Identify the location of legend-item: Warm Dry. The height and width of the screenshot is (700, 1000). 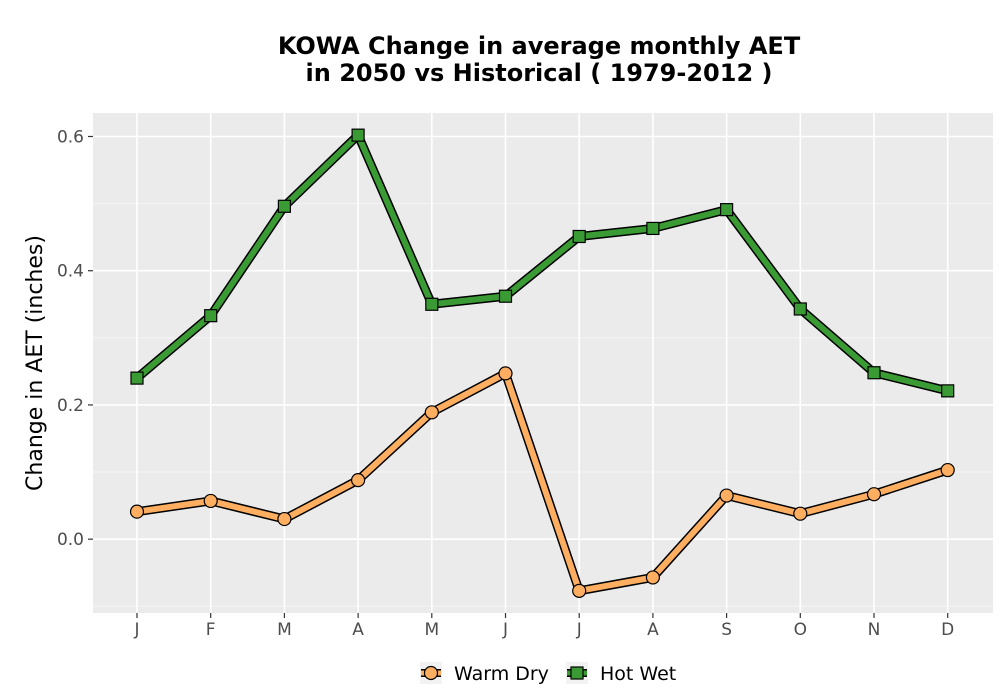
(484, 673).